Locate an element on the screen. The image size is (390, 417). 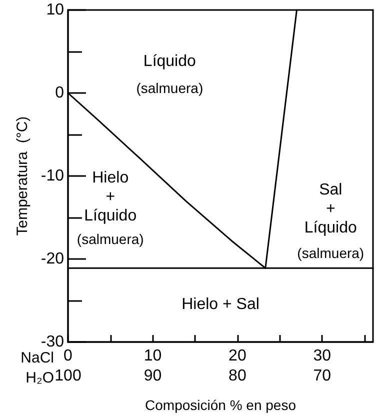
annotation: Hielo + Líquido is located at coordinates (110, 196).